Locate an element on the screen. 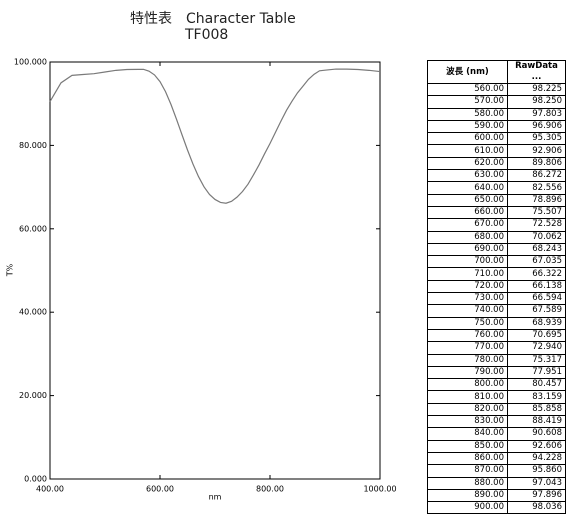  table-row: 670.00 72.528 is located at coordinates (496, 225).